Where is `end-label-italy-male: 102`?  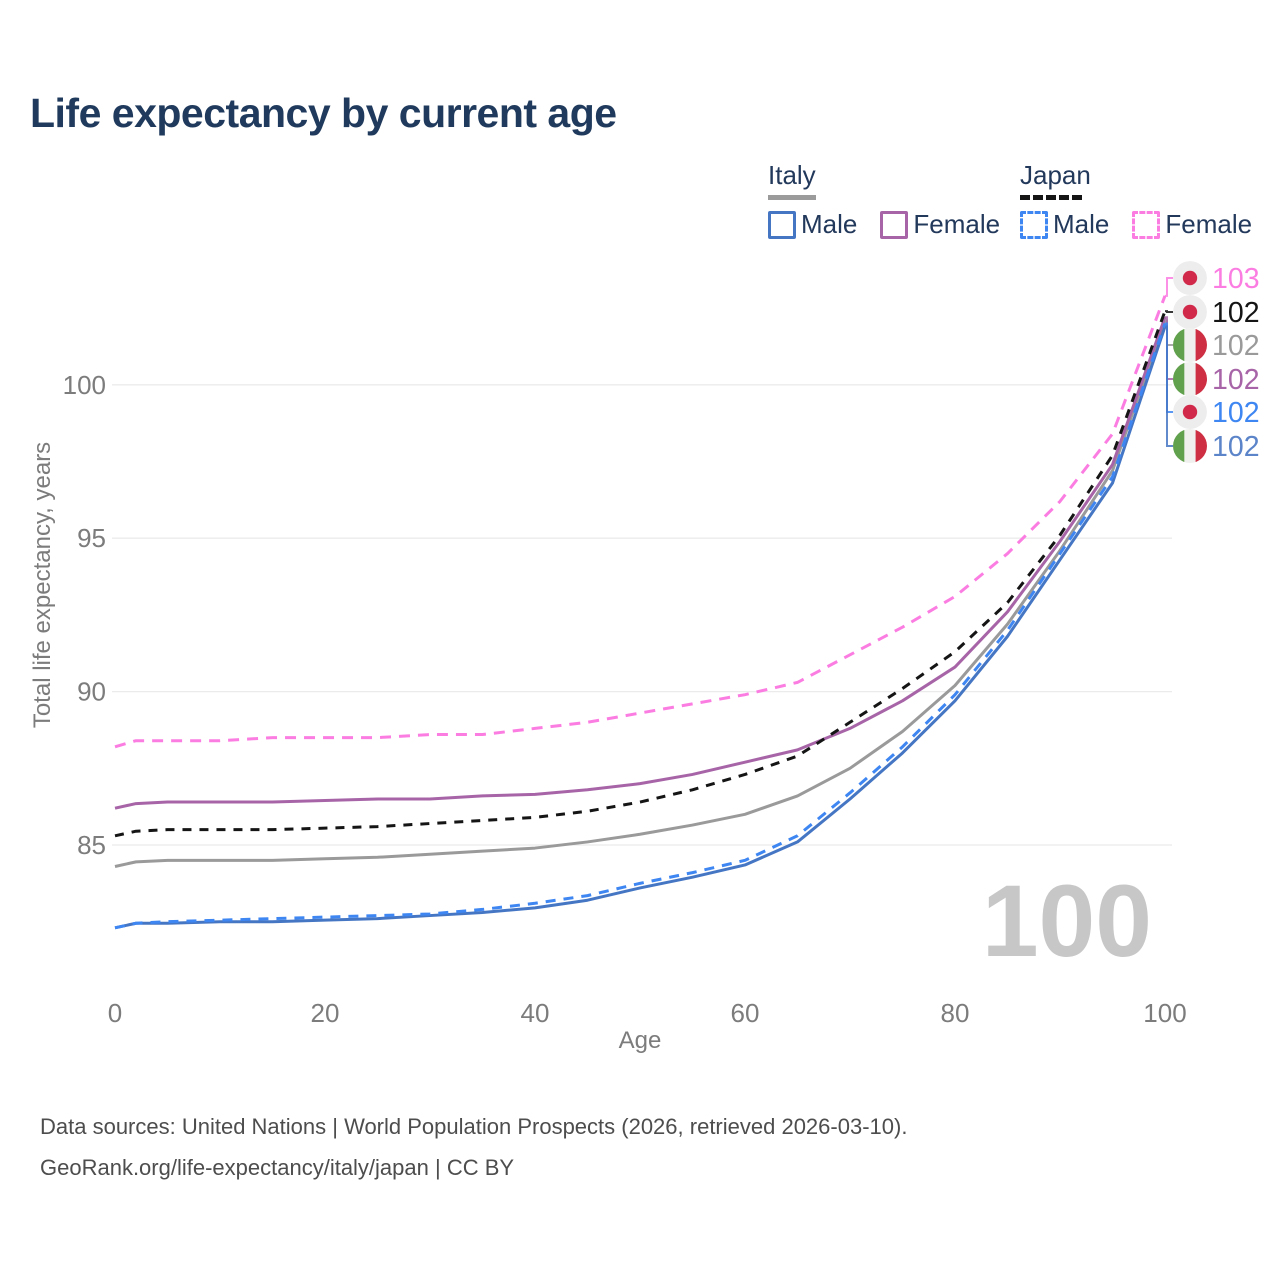
end-label-italy-male: 102 is located at coordinates (1236, 447).